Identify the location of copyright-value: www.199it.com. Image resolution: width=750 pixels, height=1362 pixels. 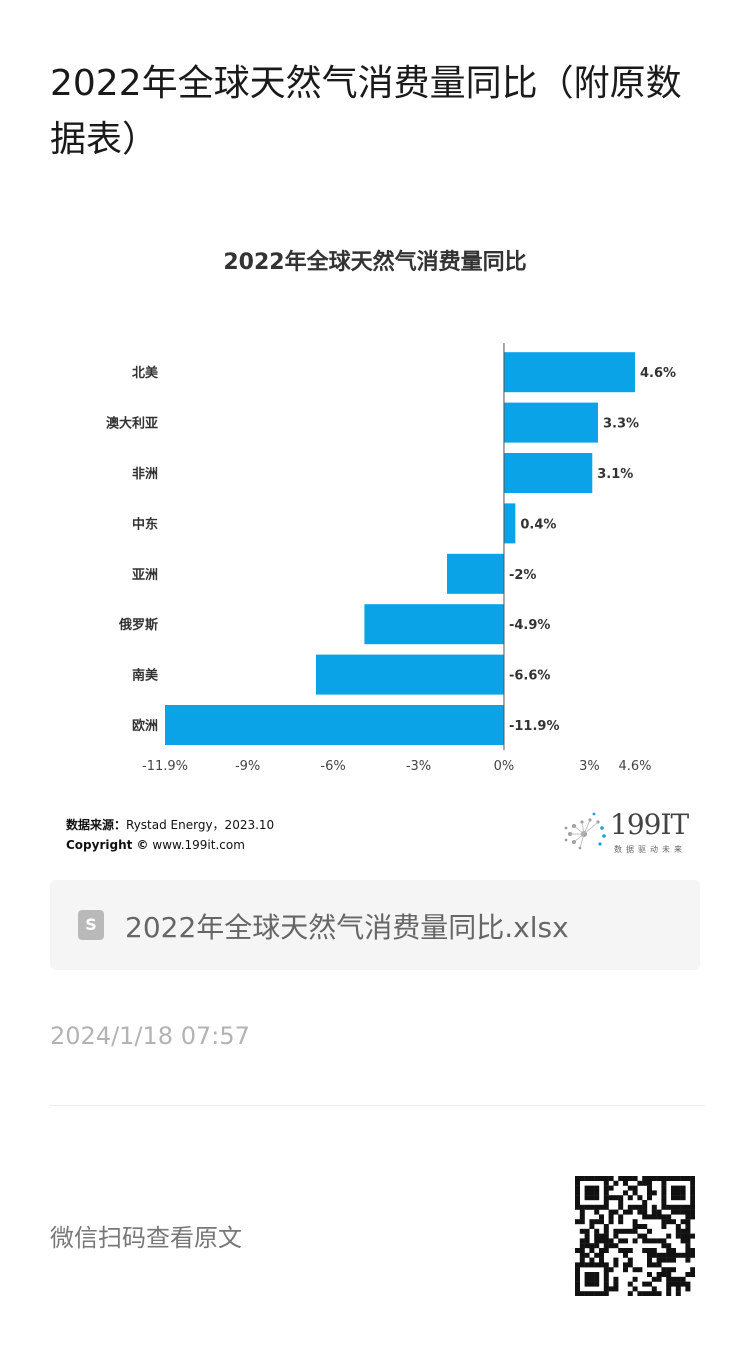
(198, 845).